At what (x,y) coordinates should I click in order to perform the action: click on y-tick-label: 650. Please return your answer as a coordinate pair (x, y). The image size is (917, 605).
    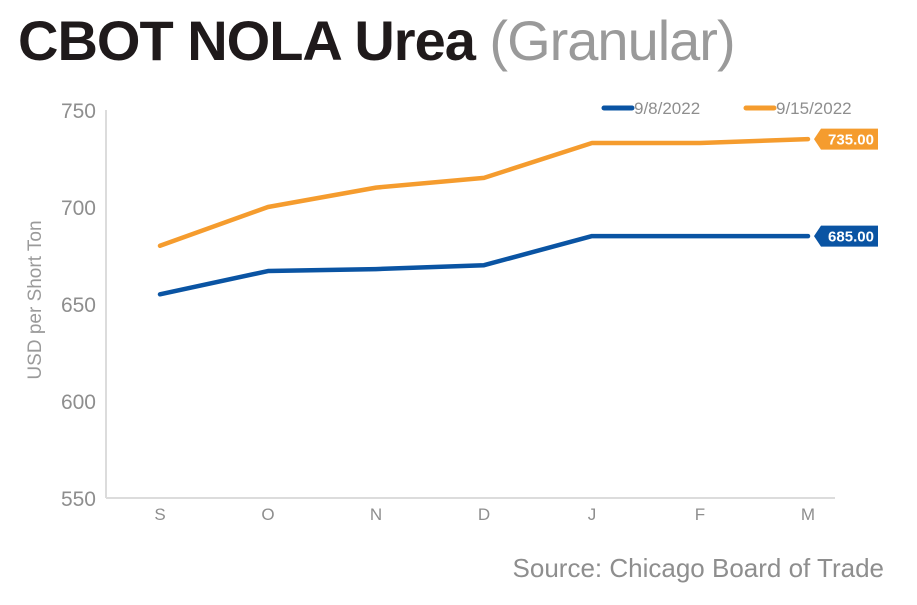
    Looking at the image, I should click on (78, 305).